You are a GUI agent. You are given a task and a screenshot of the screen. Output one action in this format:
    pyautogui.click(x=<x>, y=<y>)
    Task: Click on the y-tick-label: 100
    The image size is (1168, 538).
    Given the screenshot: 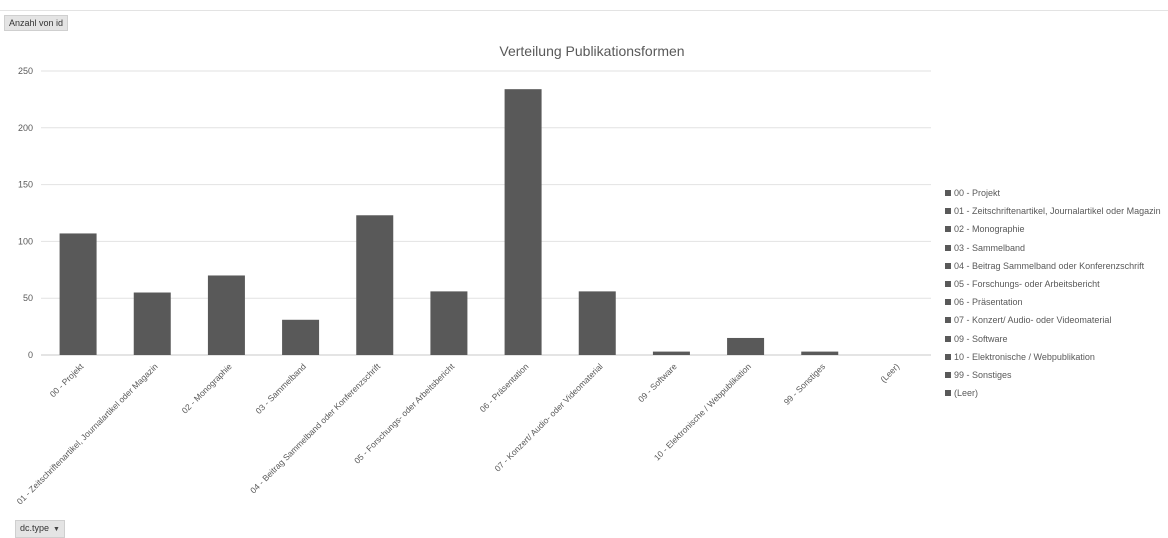 What is the action you would take?
    pyautogui.click(x=25, y=241)
    